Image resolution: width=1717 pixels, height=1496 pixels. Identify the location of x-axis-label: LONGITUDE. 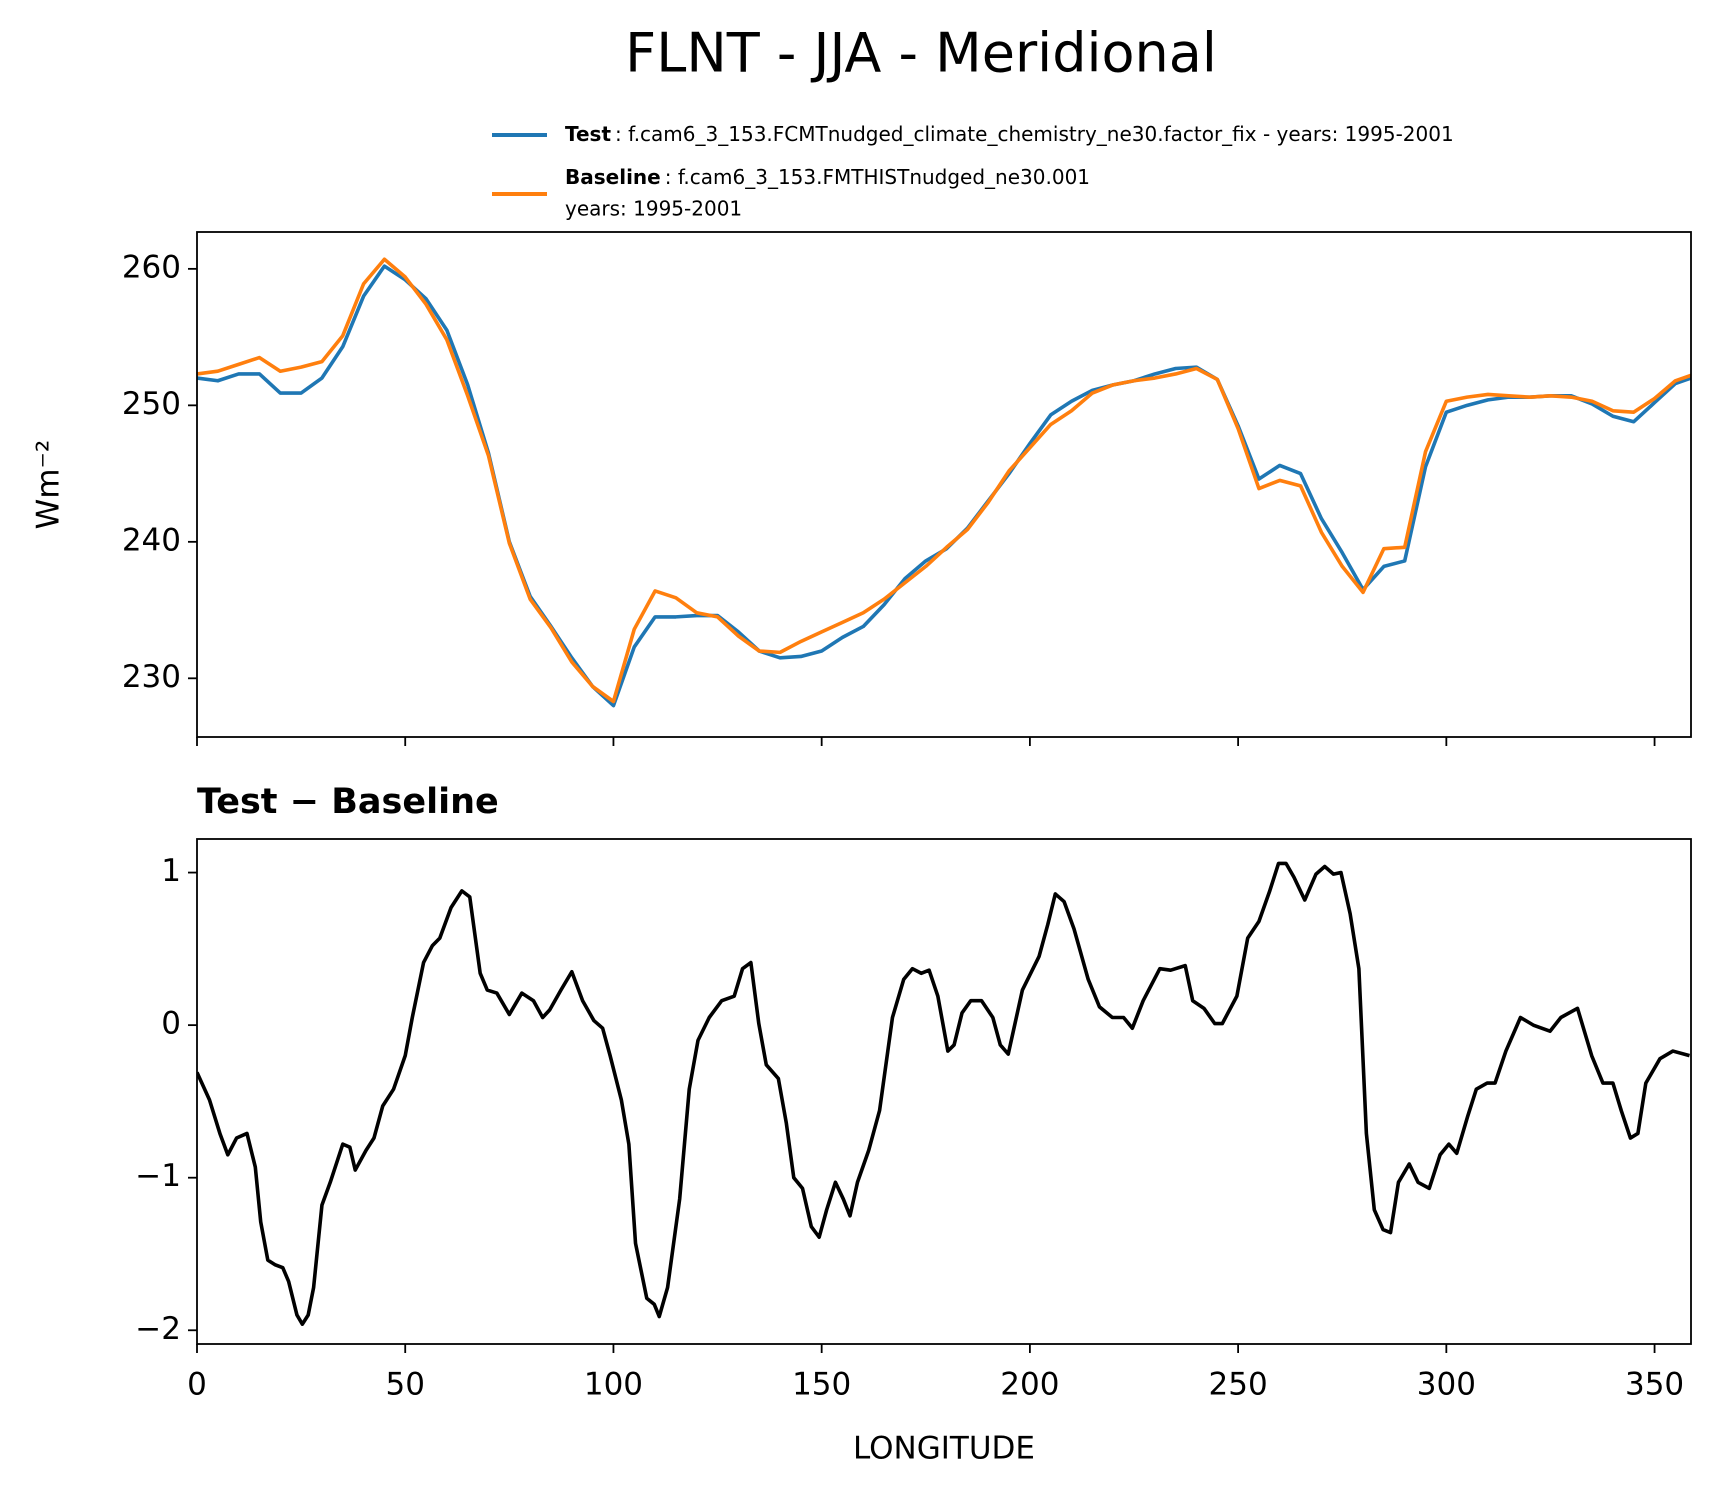
(944, 1449).